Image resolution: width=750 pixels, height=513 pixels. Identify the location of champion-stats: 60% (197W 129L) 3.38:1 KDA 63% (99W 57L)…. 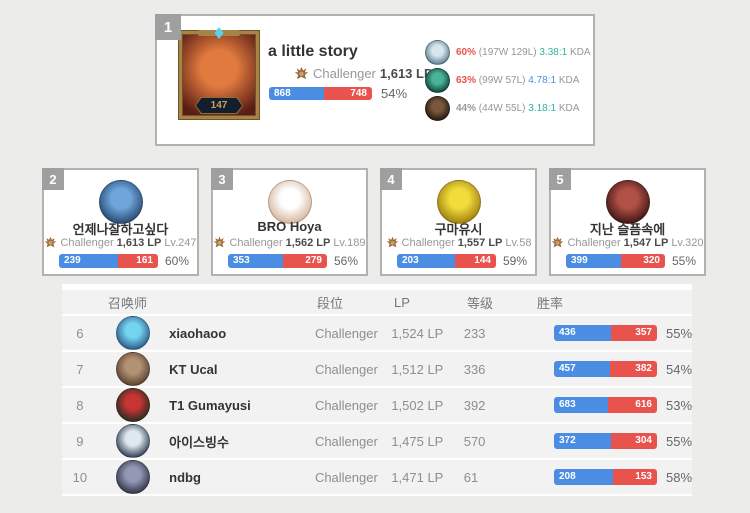
(508, 80).